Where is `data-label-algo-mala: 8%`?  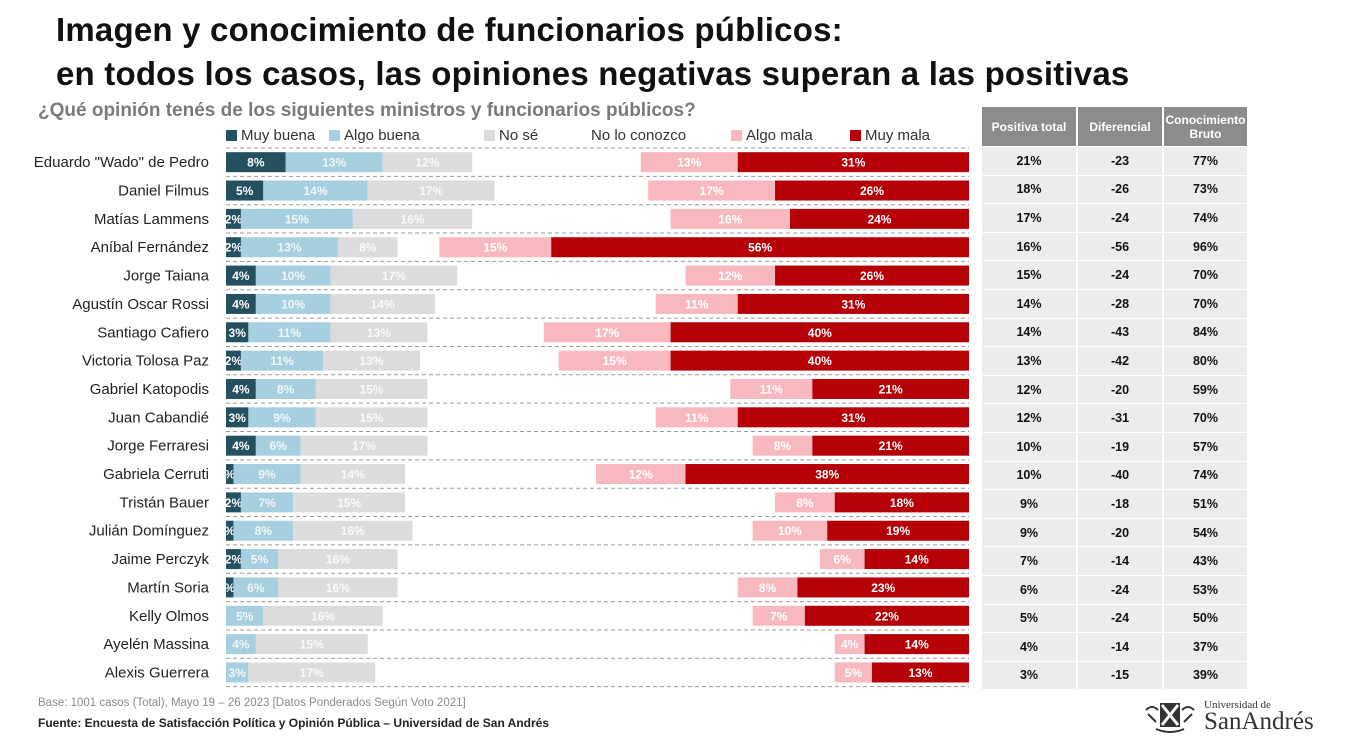 data-label-algo-mala: 8% is located at coordinates (768, 588).